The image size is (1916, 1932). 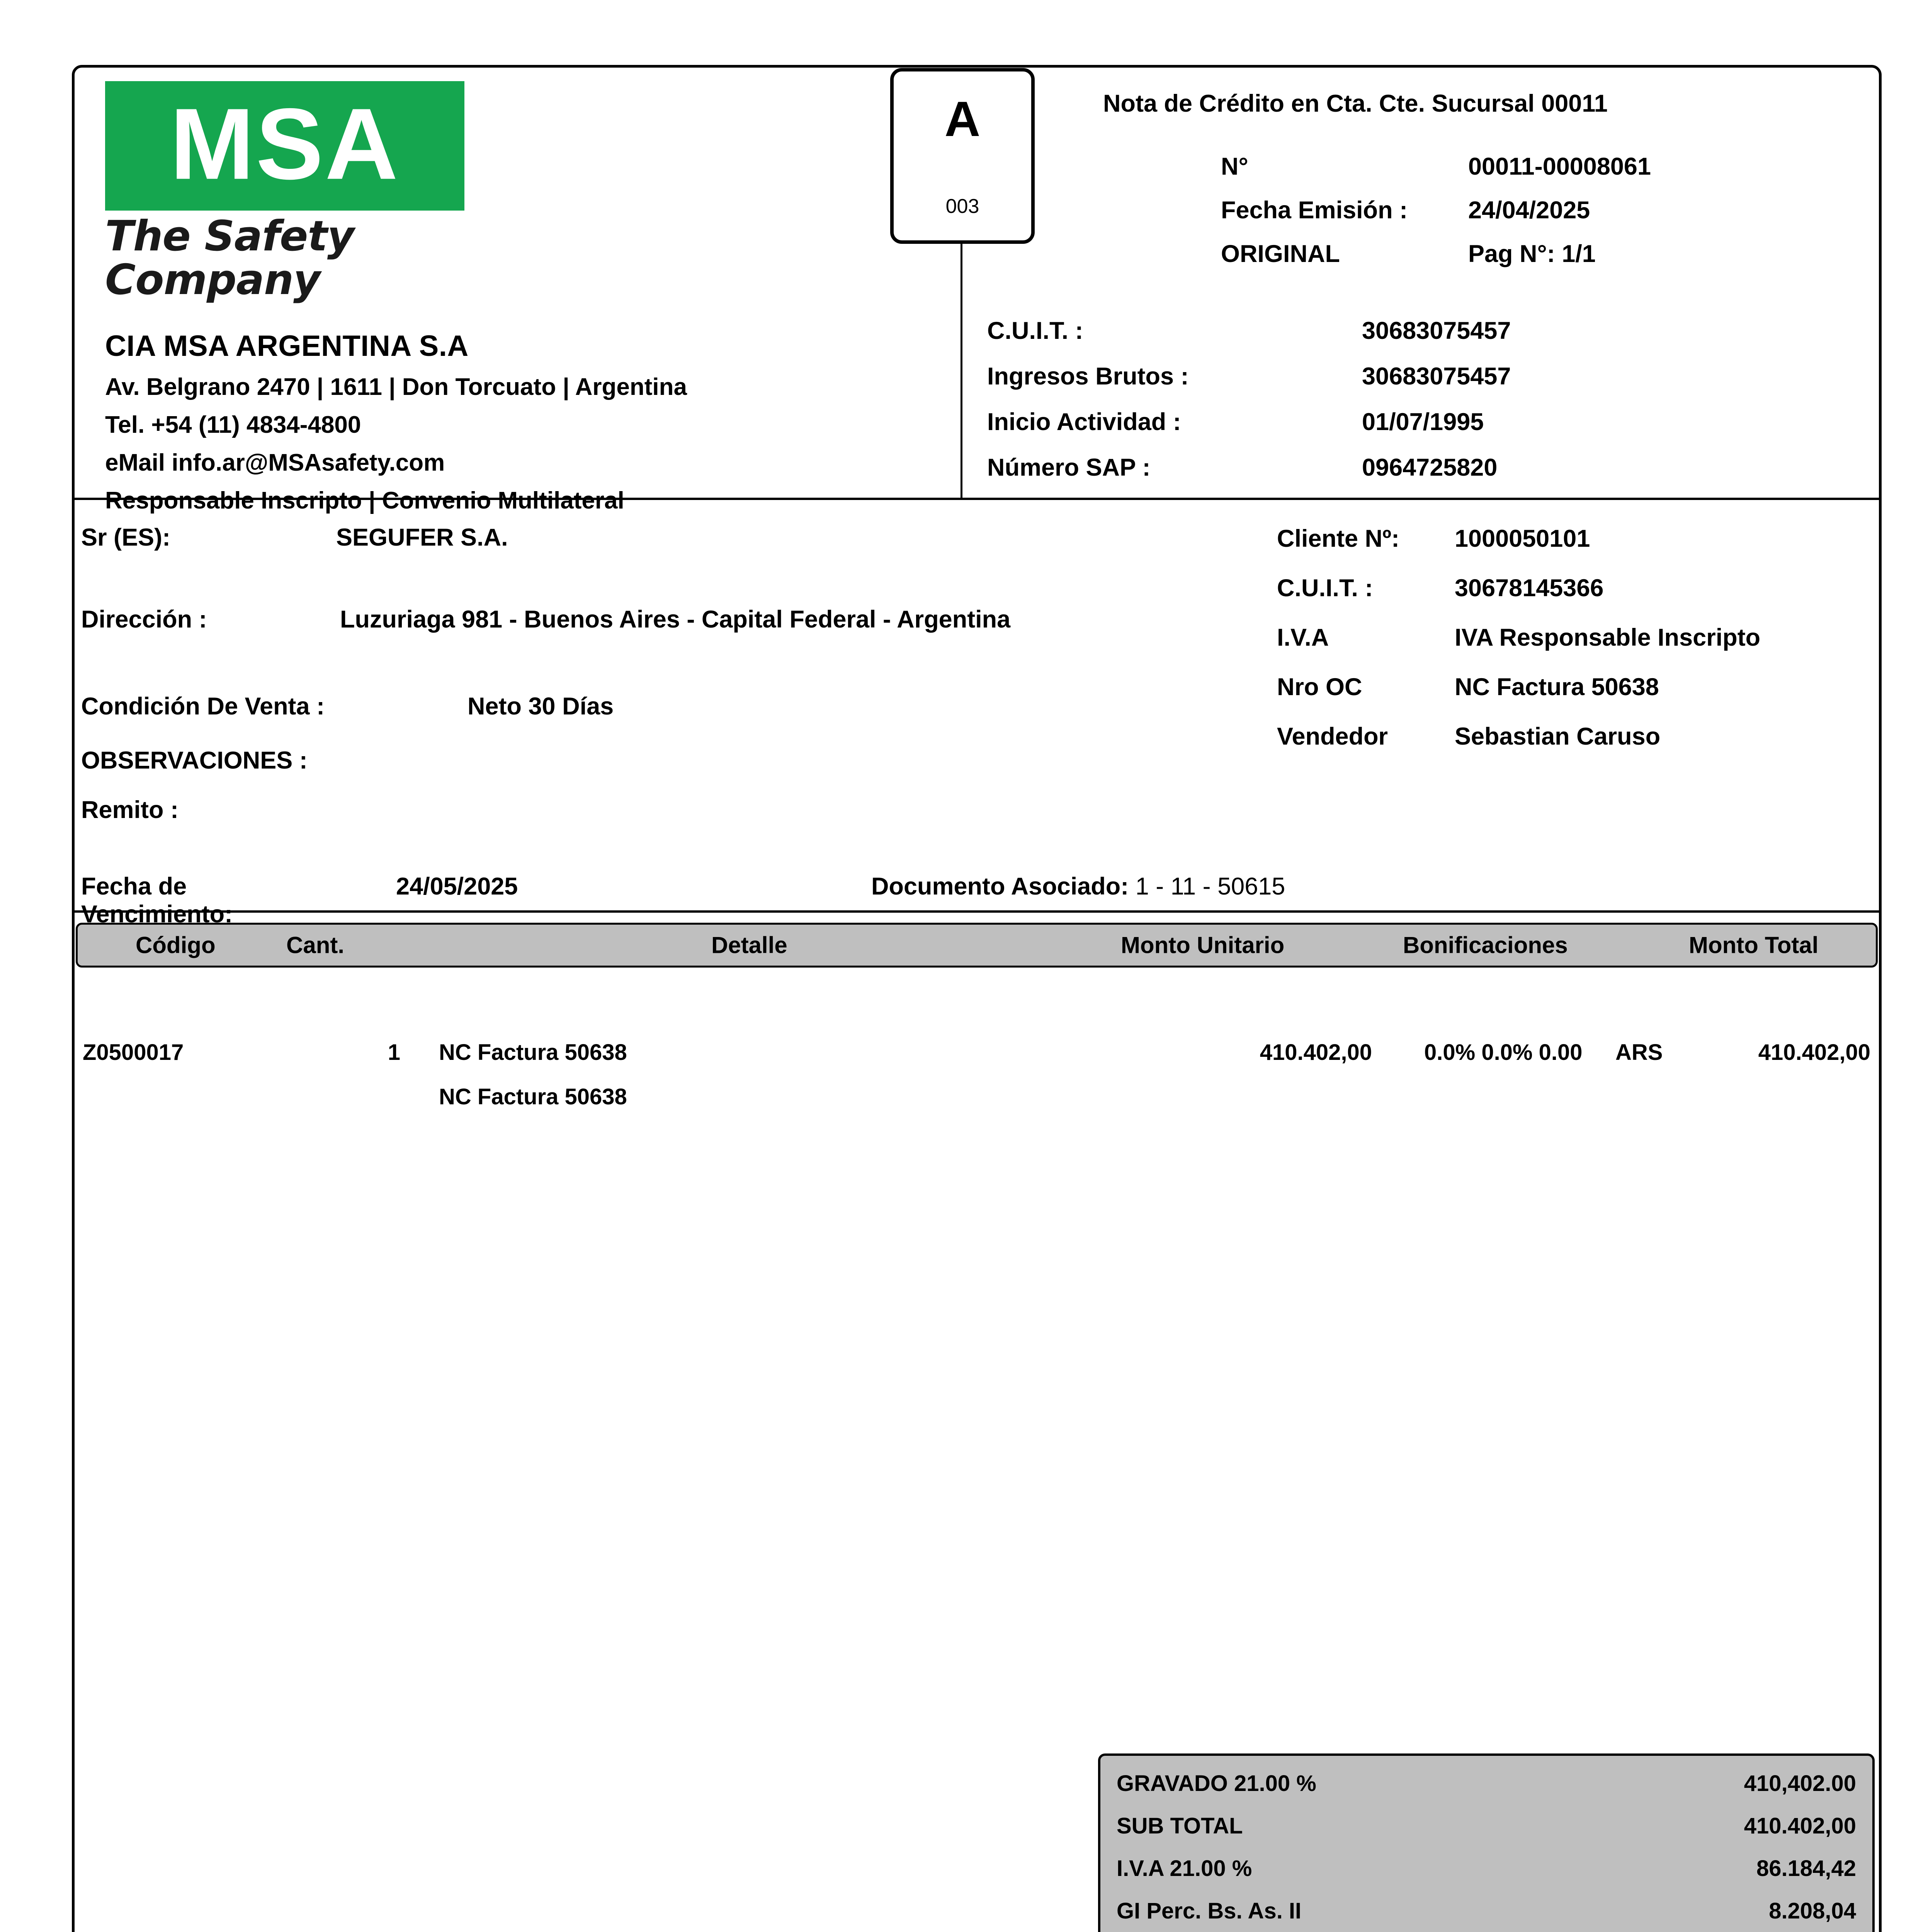 I want to click on document-number-label: N°, so click(x=1234, y=167).